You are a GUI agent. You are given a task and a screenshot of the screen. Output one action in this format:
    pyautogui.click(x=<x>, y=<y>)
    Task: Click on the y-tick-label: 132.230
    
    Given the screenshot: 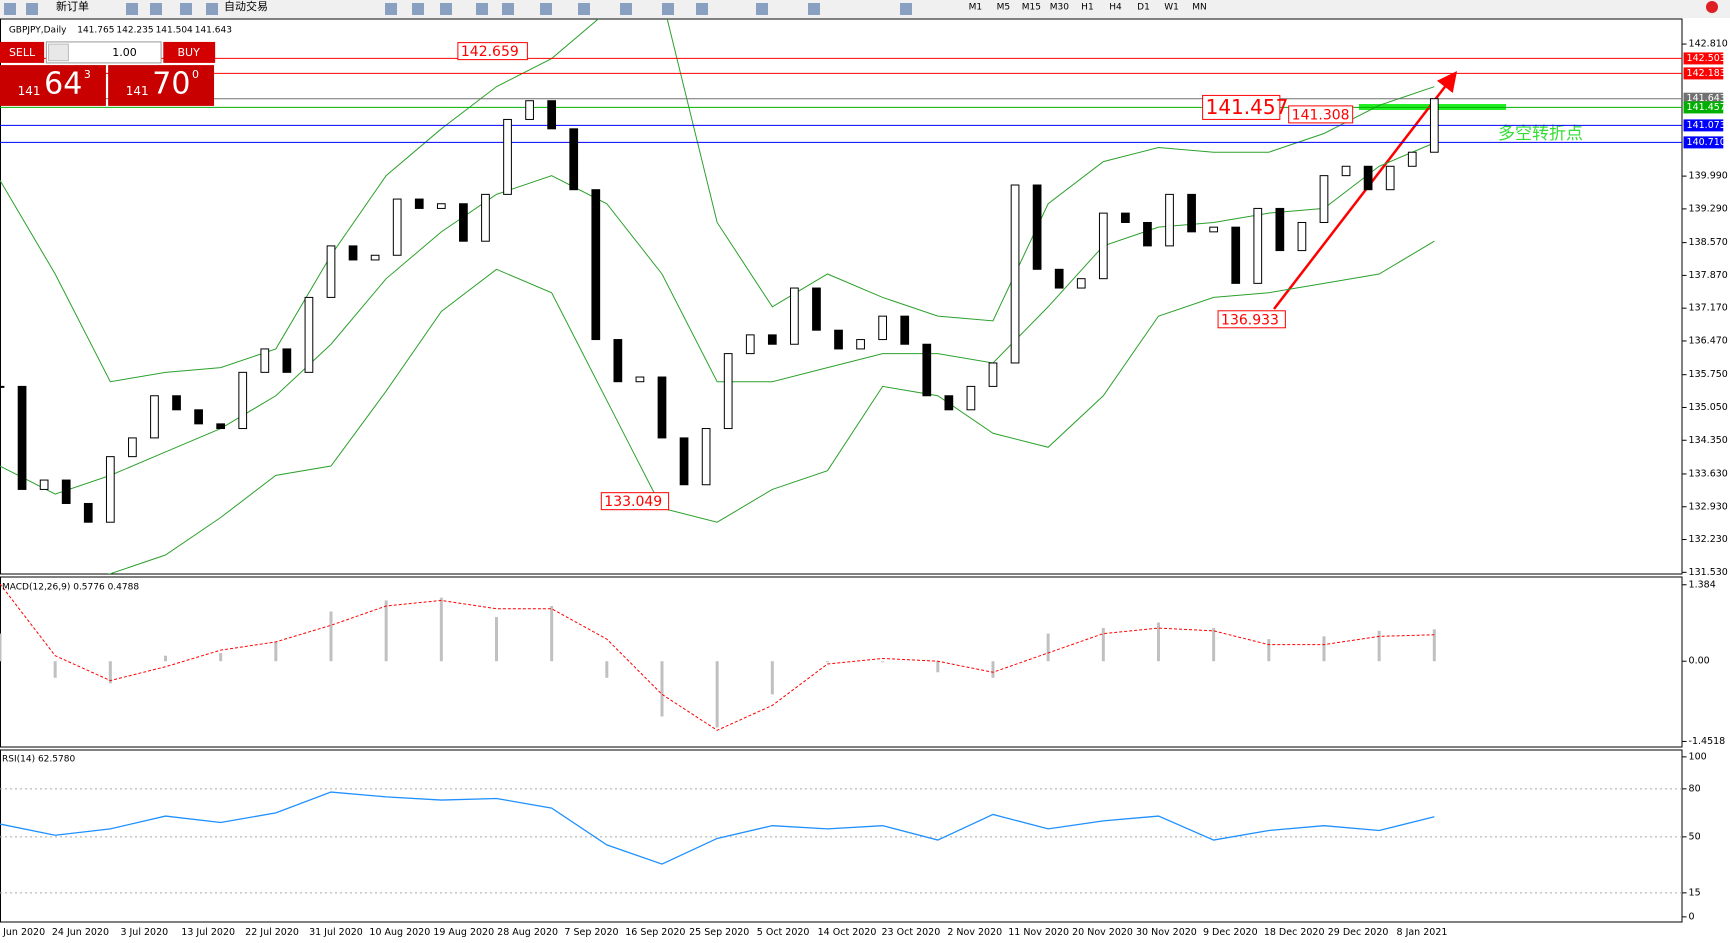 What is the action you would take?
    pyautogui.click(x=1708, y=539)
    